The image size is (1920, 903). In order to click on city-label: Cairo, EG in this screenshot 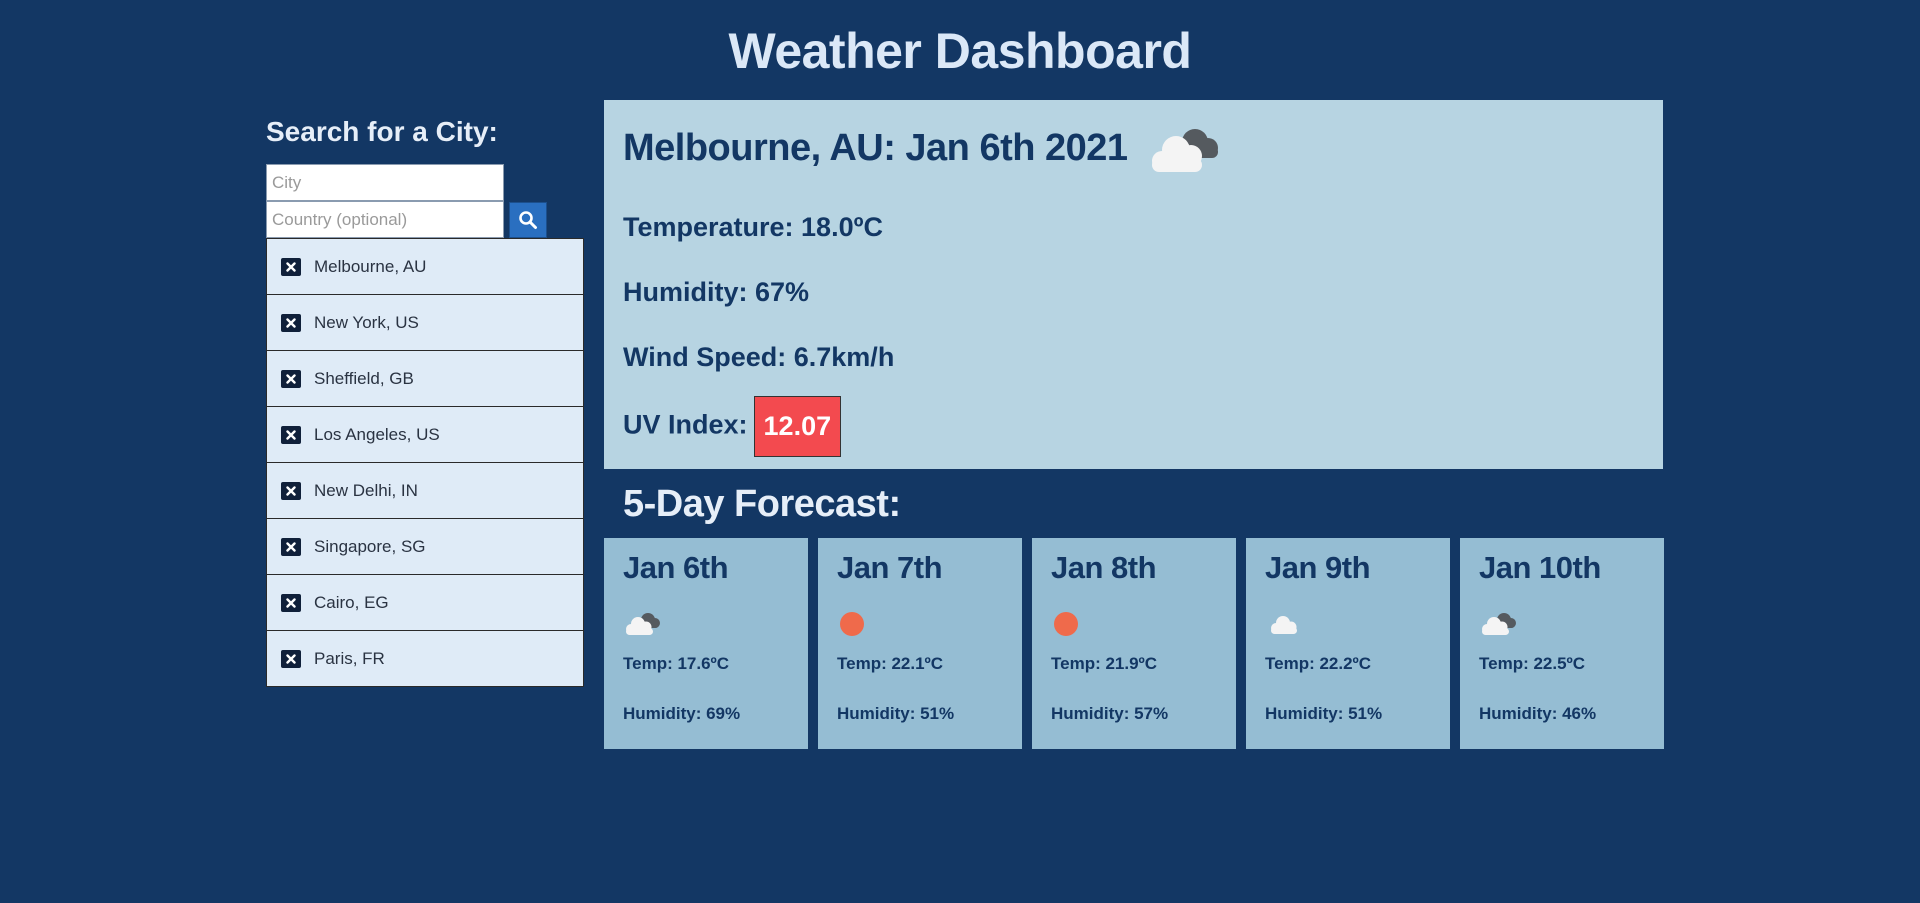, I will do `click(351, 602)`.